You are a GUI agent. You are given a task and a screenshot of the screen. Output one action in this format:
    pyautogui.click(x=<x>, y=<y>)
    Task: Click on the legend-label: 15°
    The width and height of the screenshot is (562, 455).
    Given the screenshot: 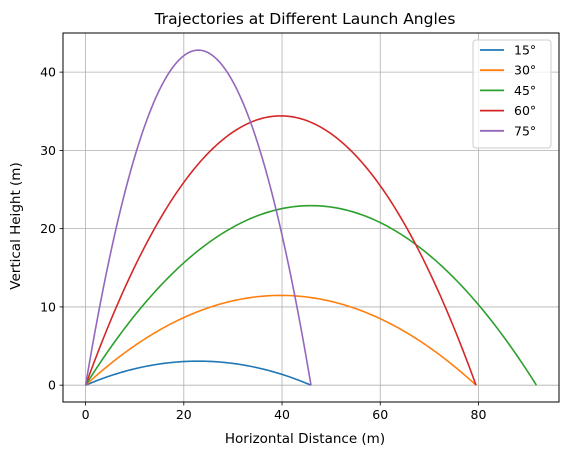 What is the action you would take?
    pyautogui.click(x=525, y=50)
    